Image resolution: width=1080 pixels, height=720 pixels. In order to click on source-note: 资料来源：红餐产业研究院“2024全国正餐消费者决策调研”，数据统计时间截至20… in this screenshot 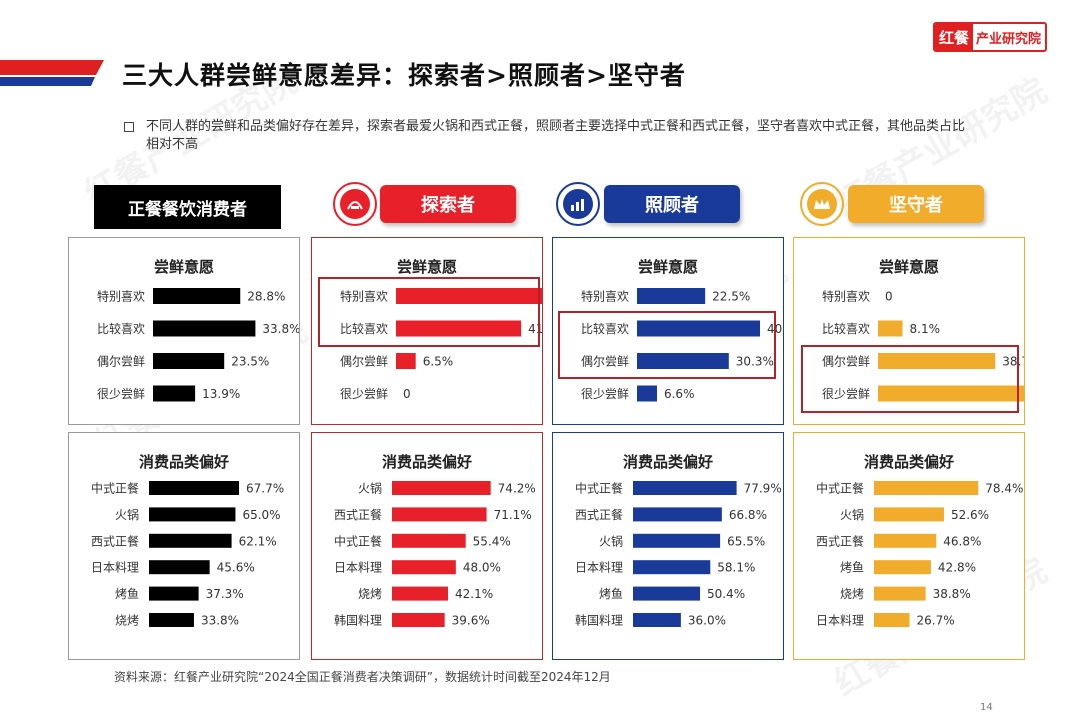, I will do `click(362, 677)`.